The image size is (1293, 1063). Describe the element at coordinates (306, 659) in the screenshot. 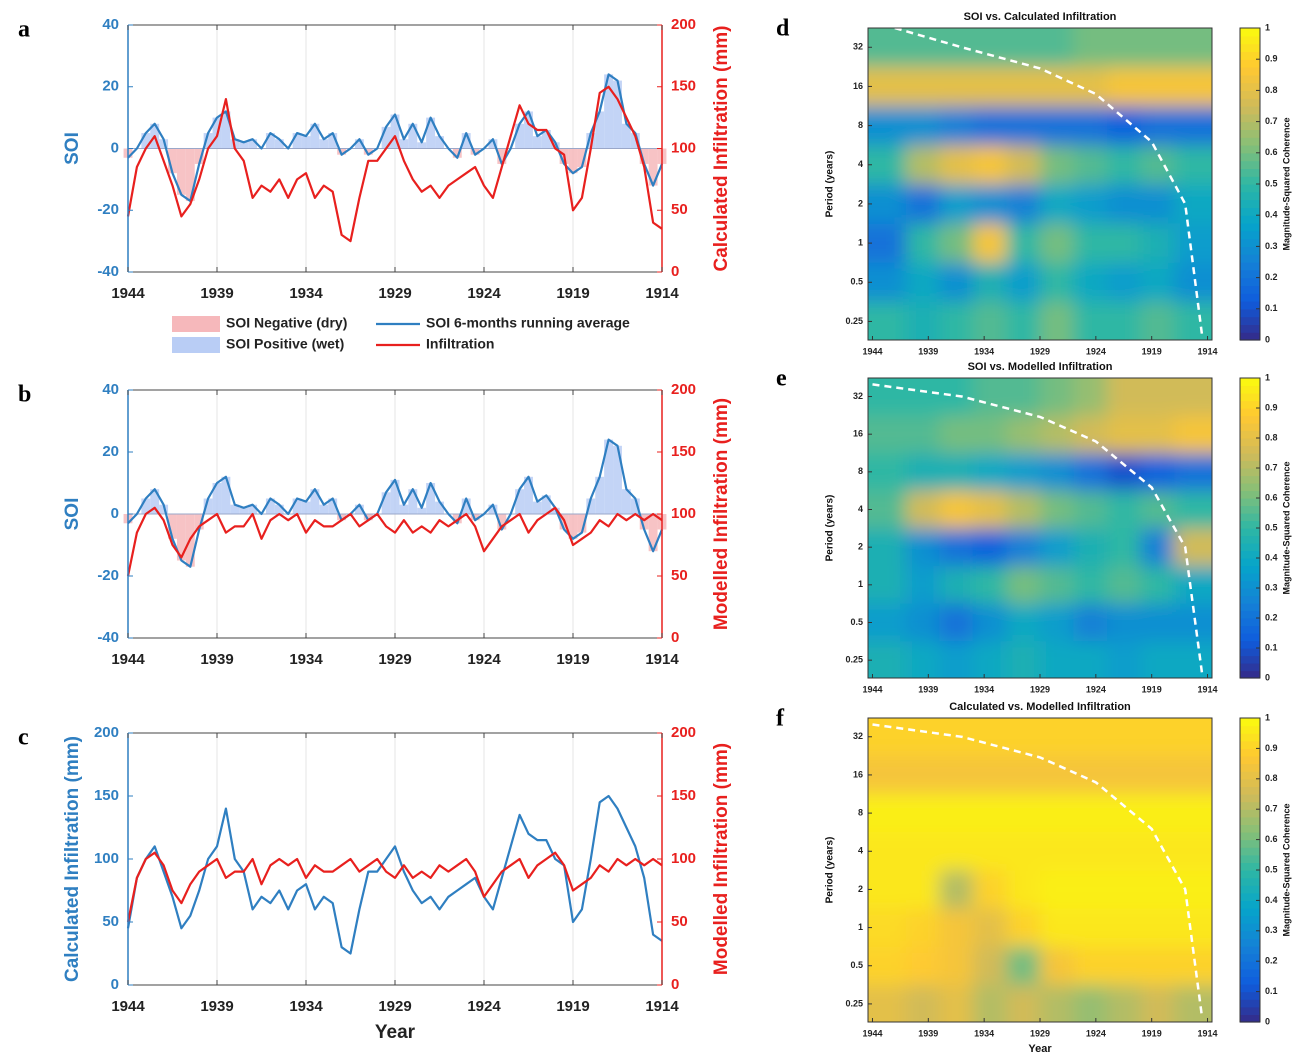

I see `x-tick-label: 1934` at that location.